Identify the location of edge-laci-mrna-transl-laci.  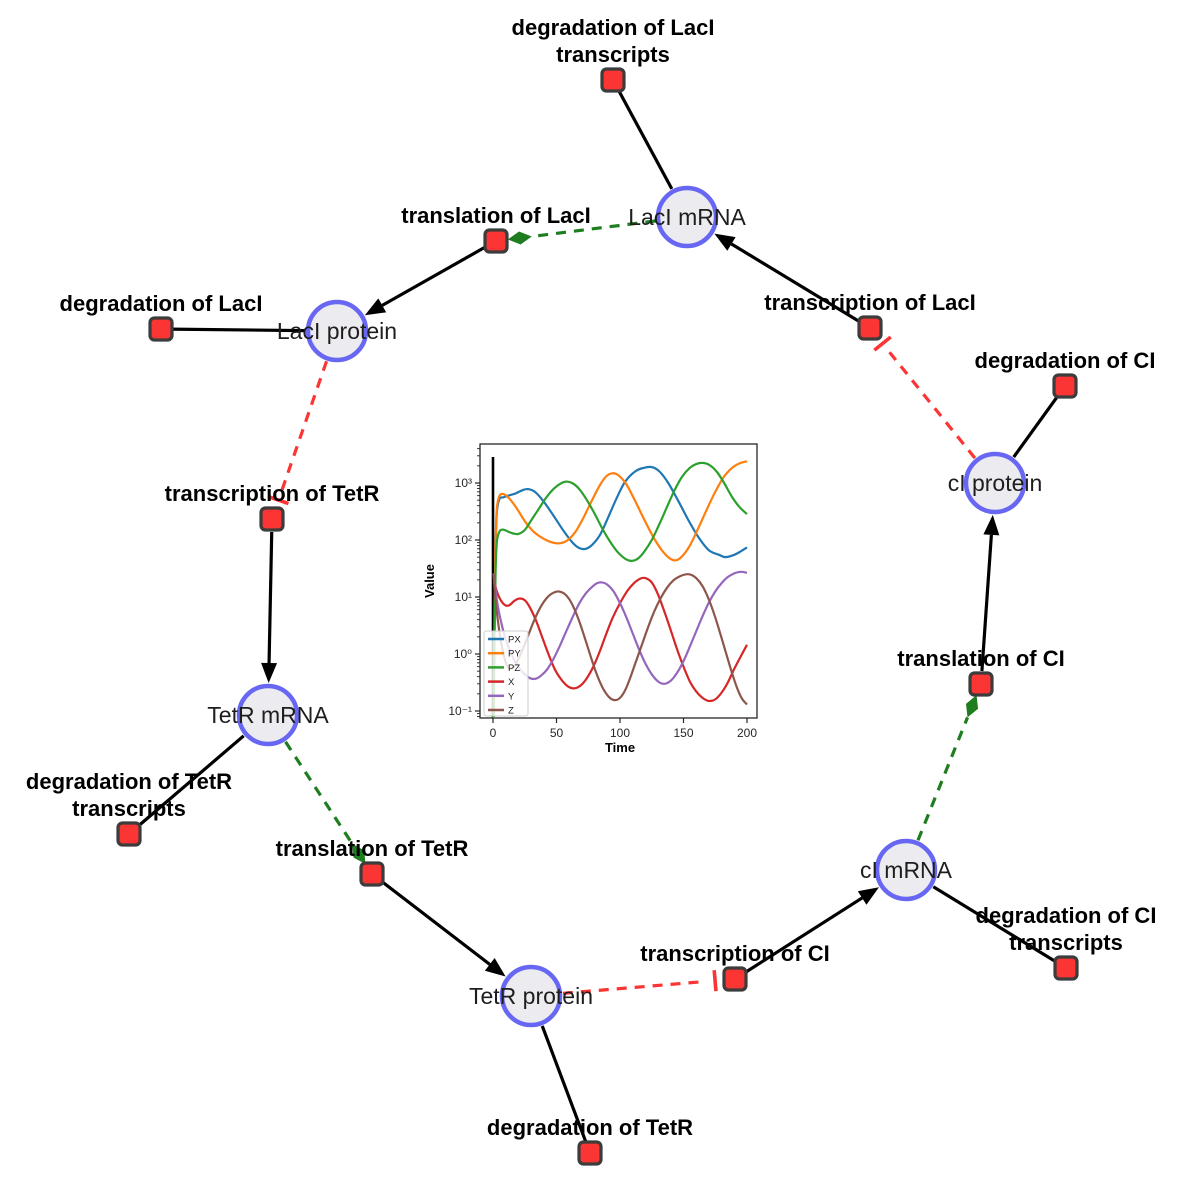
(581, 232).